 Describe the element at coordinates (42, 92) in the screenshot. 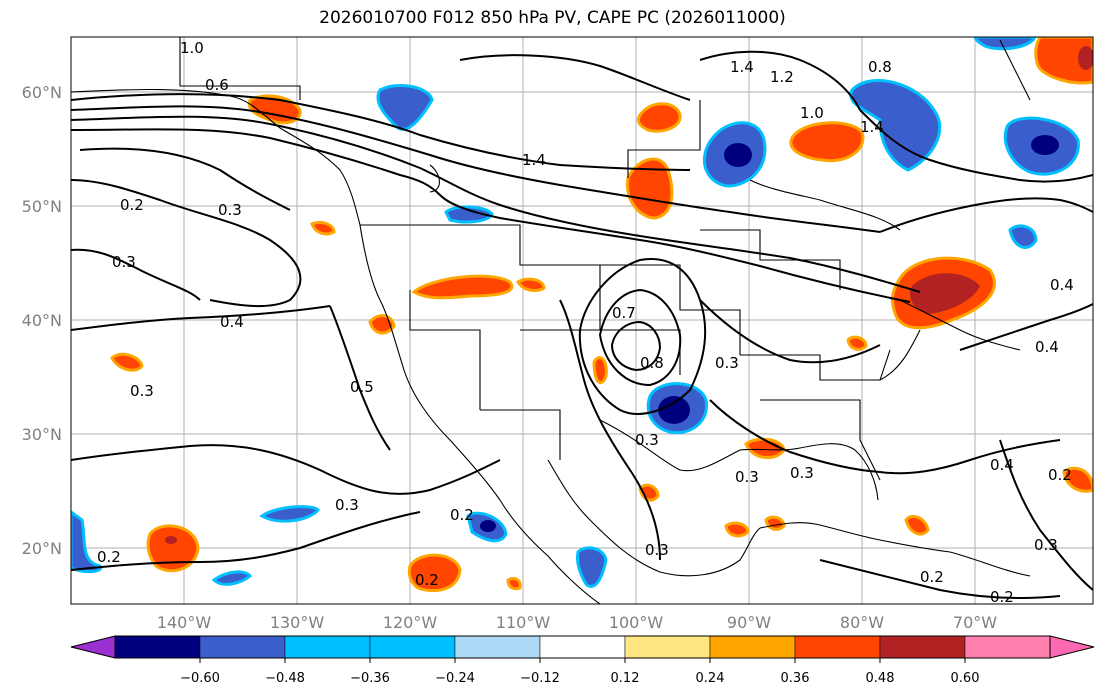

I see `lat-tick-label: 60°N` at that location.